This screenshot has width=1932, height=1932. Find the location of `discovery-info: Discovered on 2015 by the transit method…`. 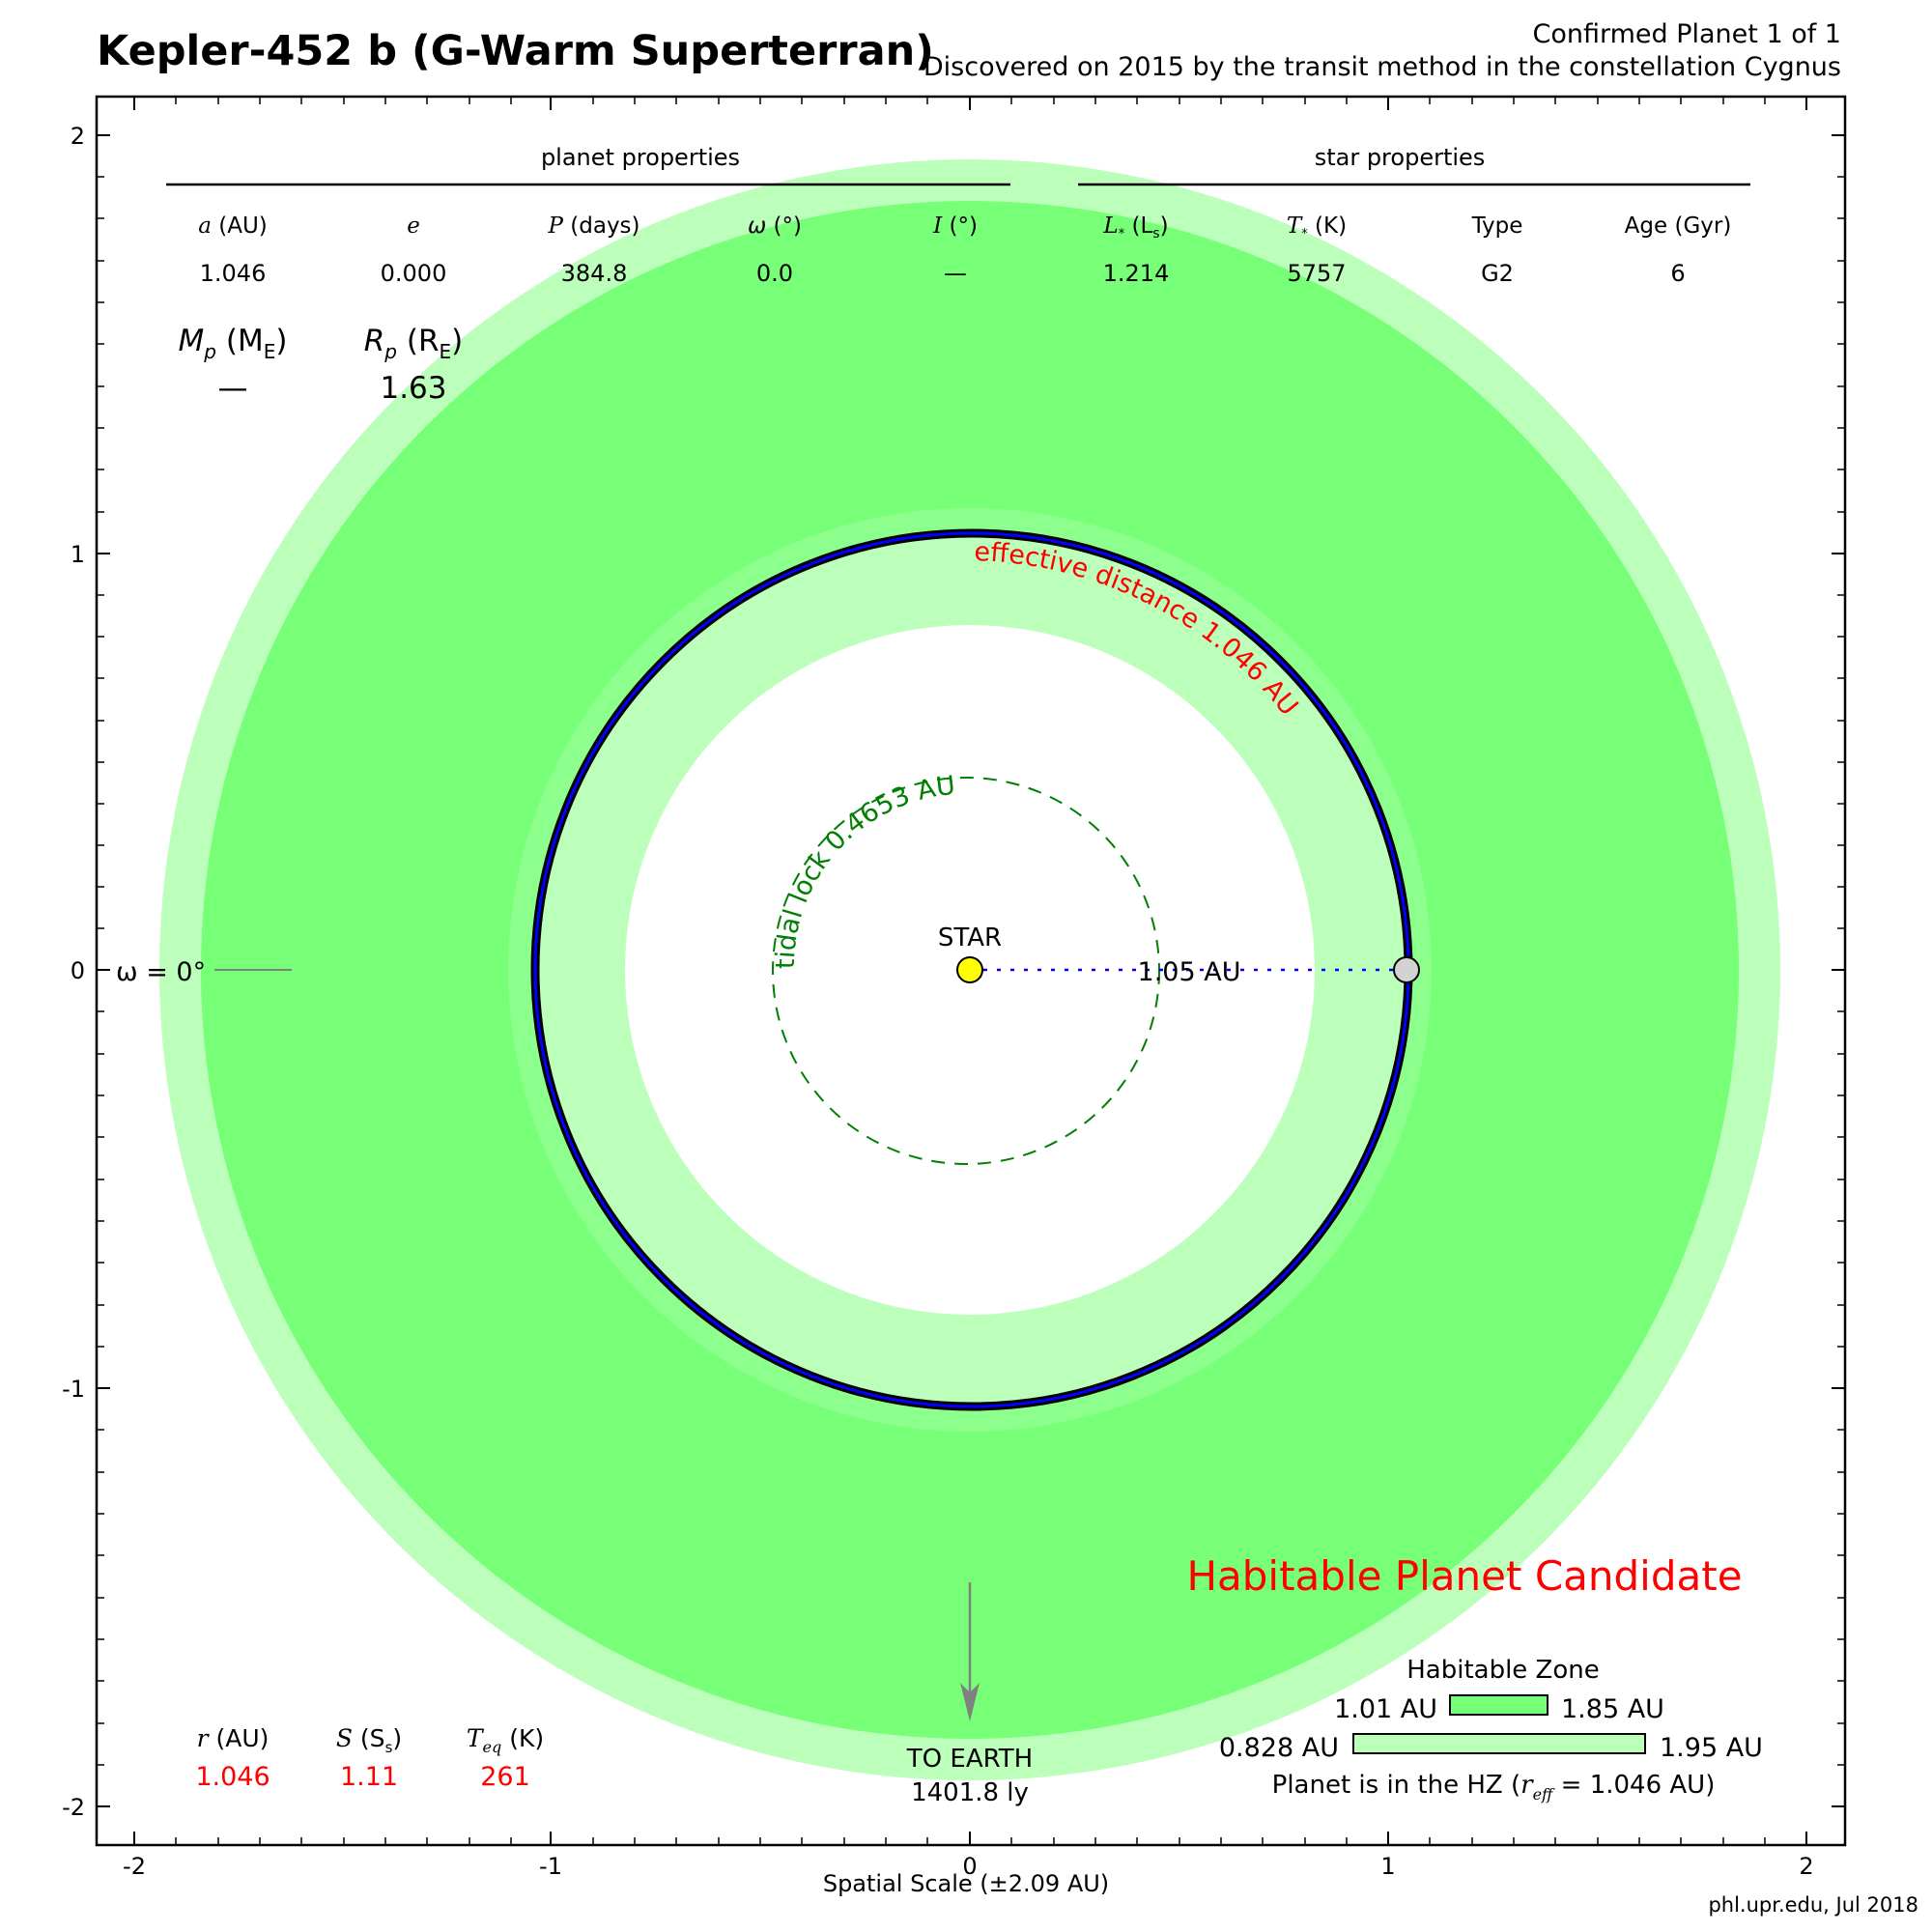

discovery-info: Discovered on 2015 by the transit method… is located at coordinates (1382, 67).